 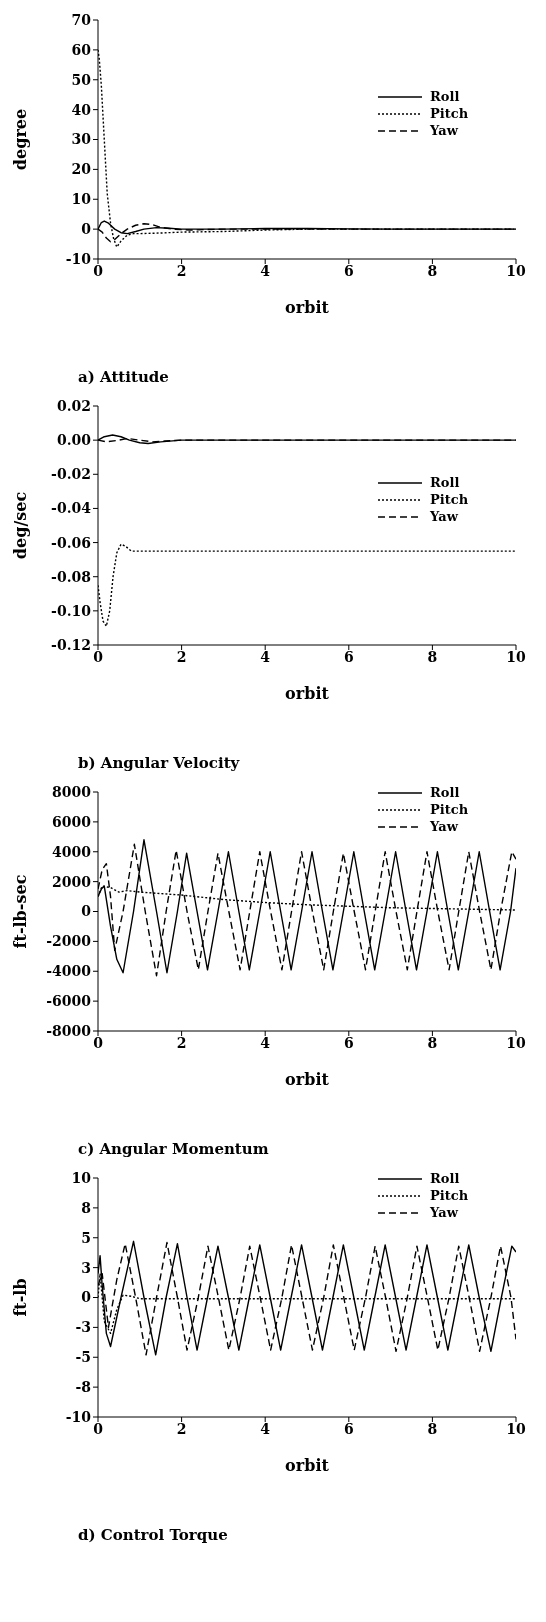 I want to click on y-tick-label: -0.06, so click(x=71, y=542).